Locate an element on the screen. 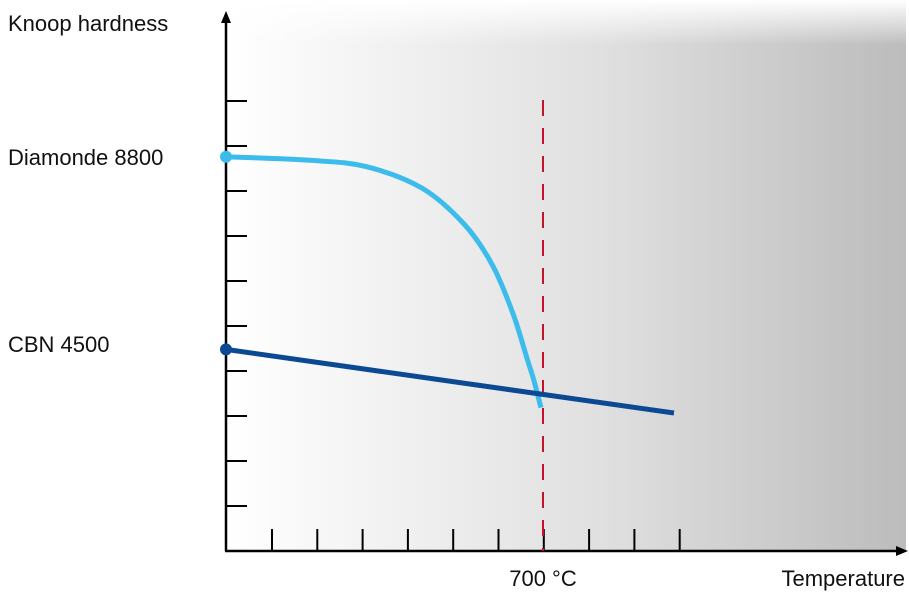 The image size is (909, 594). y-axis-arrow is located at coordinates (226, 17).